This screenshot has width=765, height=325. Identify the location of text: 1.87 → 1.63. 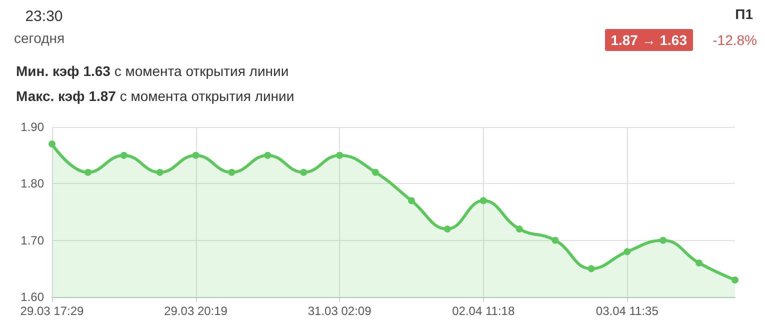
(648, 40).